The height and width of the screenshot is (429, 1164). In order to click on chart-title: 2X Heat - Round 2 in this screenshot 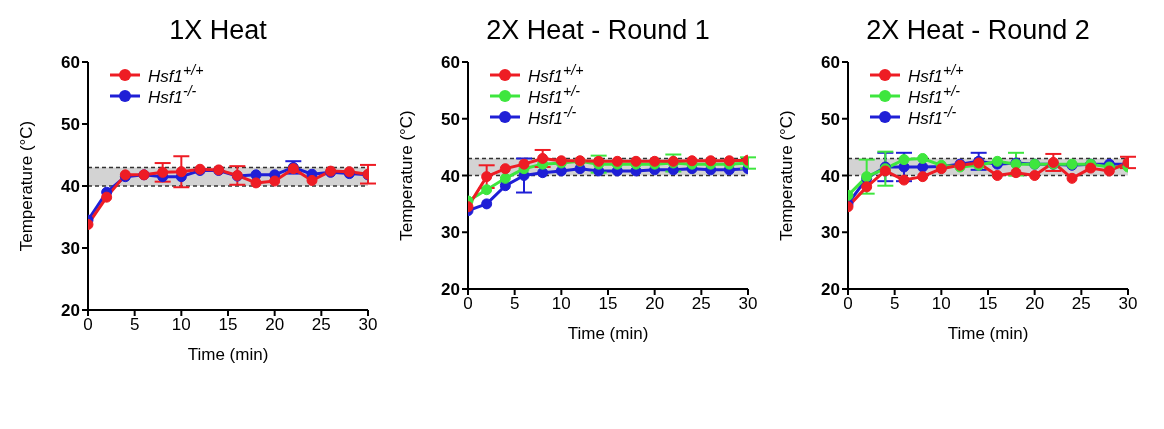, I will do `click(978, 30)`.